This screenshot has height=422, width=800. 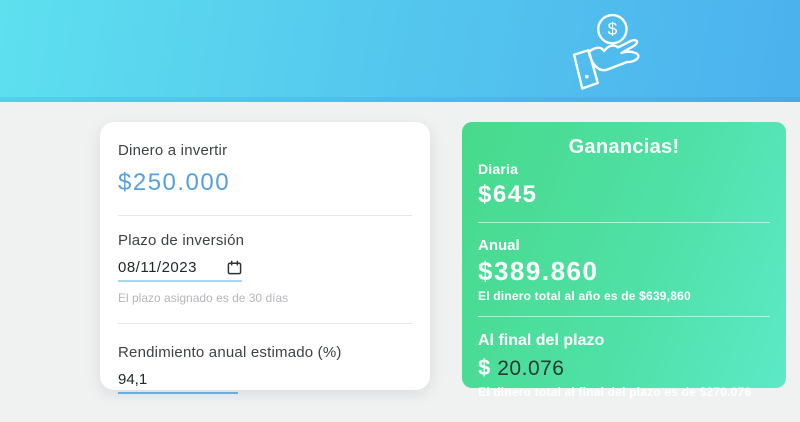 I want to click on money-input: $250.000, so click(x=174, y=182).